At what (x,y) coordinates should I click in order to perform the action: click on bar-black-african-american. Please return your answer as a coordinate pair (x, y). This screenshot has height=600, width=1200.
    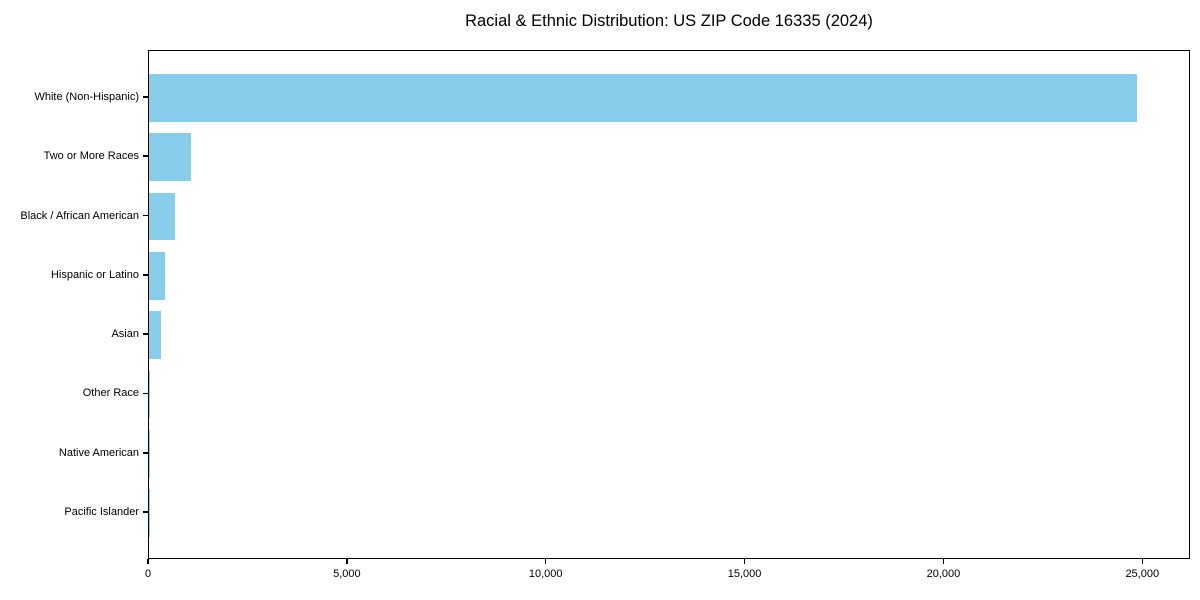
    Looking at the image, I should click on (162, 216).